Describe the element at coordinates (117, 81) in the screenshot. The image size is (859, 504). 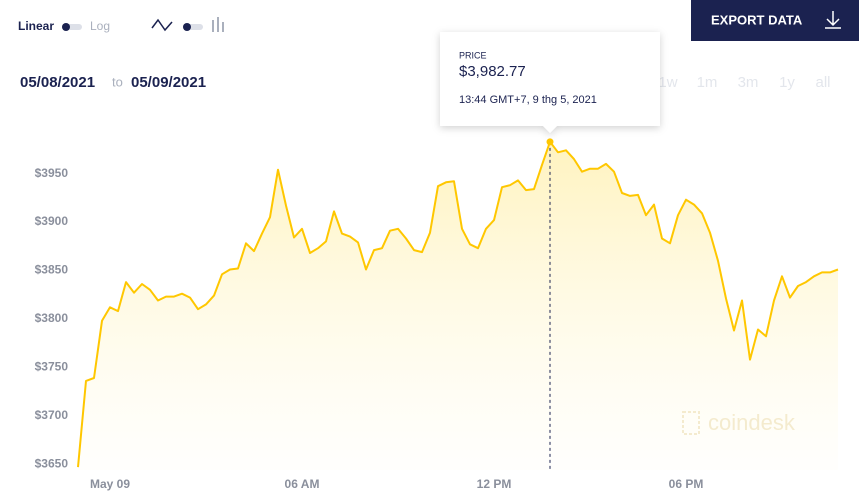
I see `date-to-word: to` at that location.